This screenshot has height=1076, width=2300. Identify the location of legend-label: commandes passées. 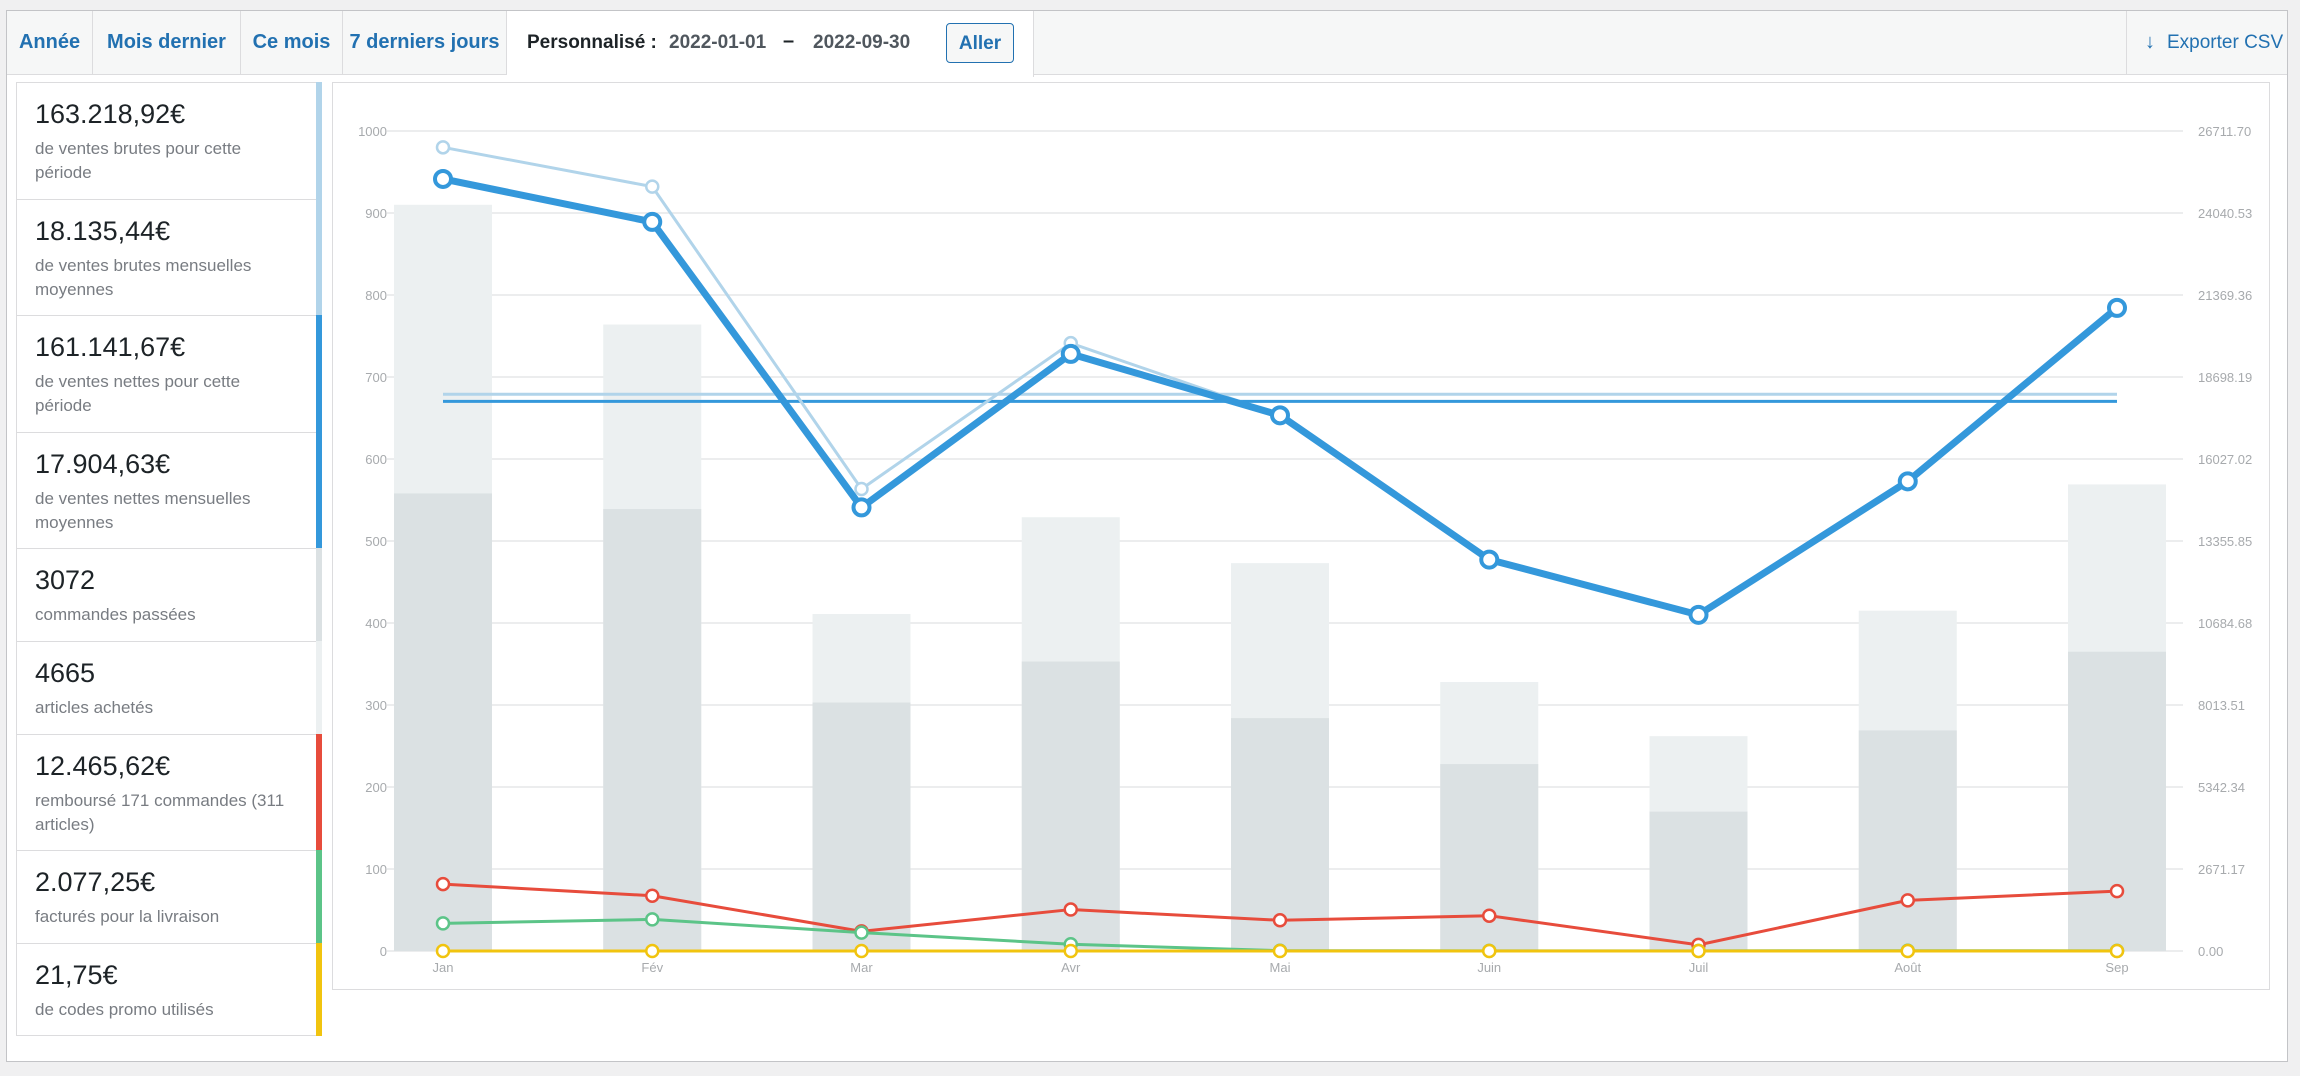
(115, 614).